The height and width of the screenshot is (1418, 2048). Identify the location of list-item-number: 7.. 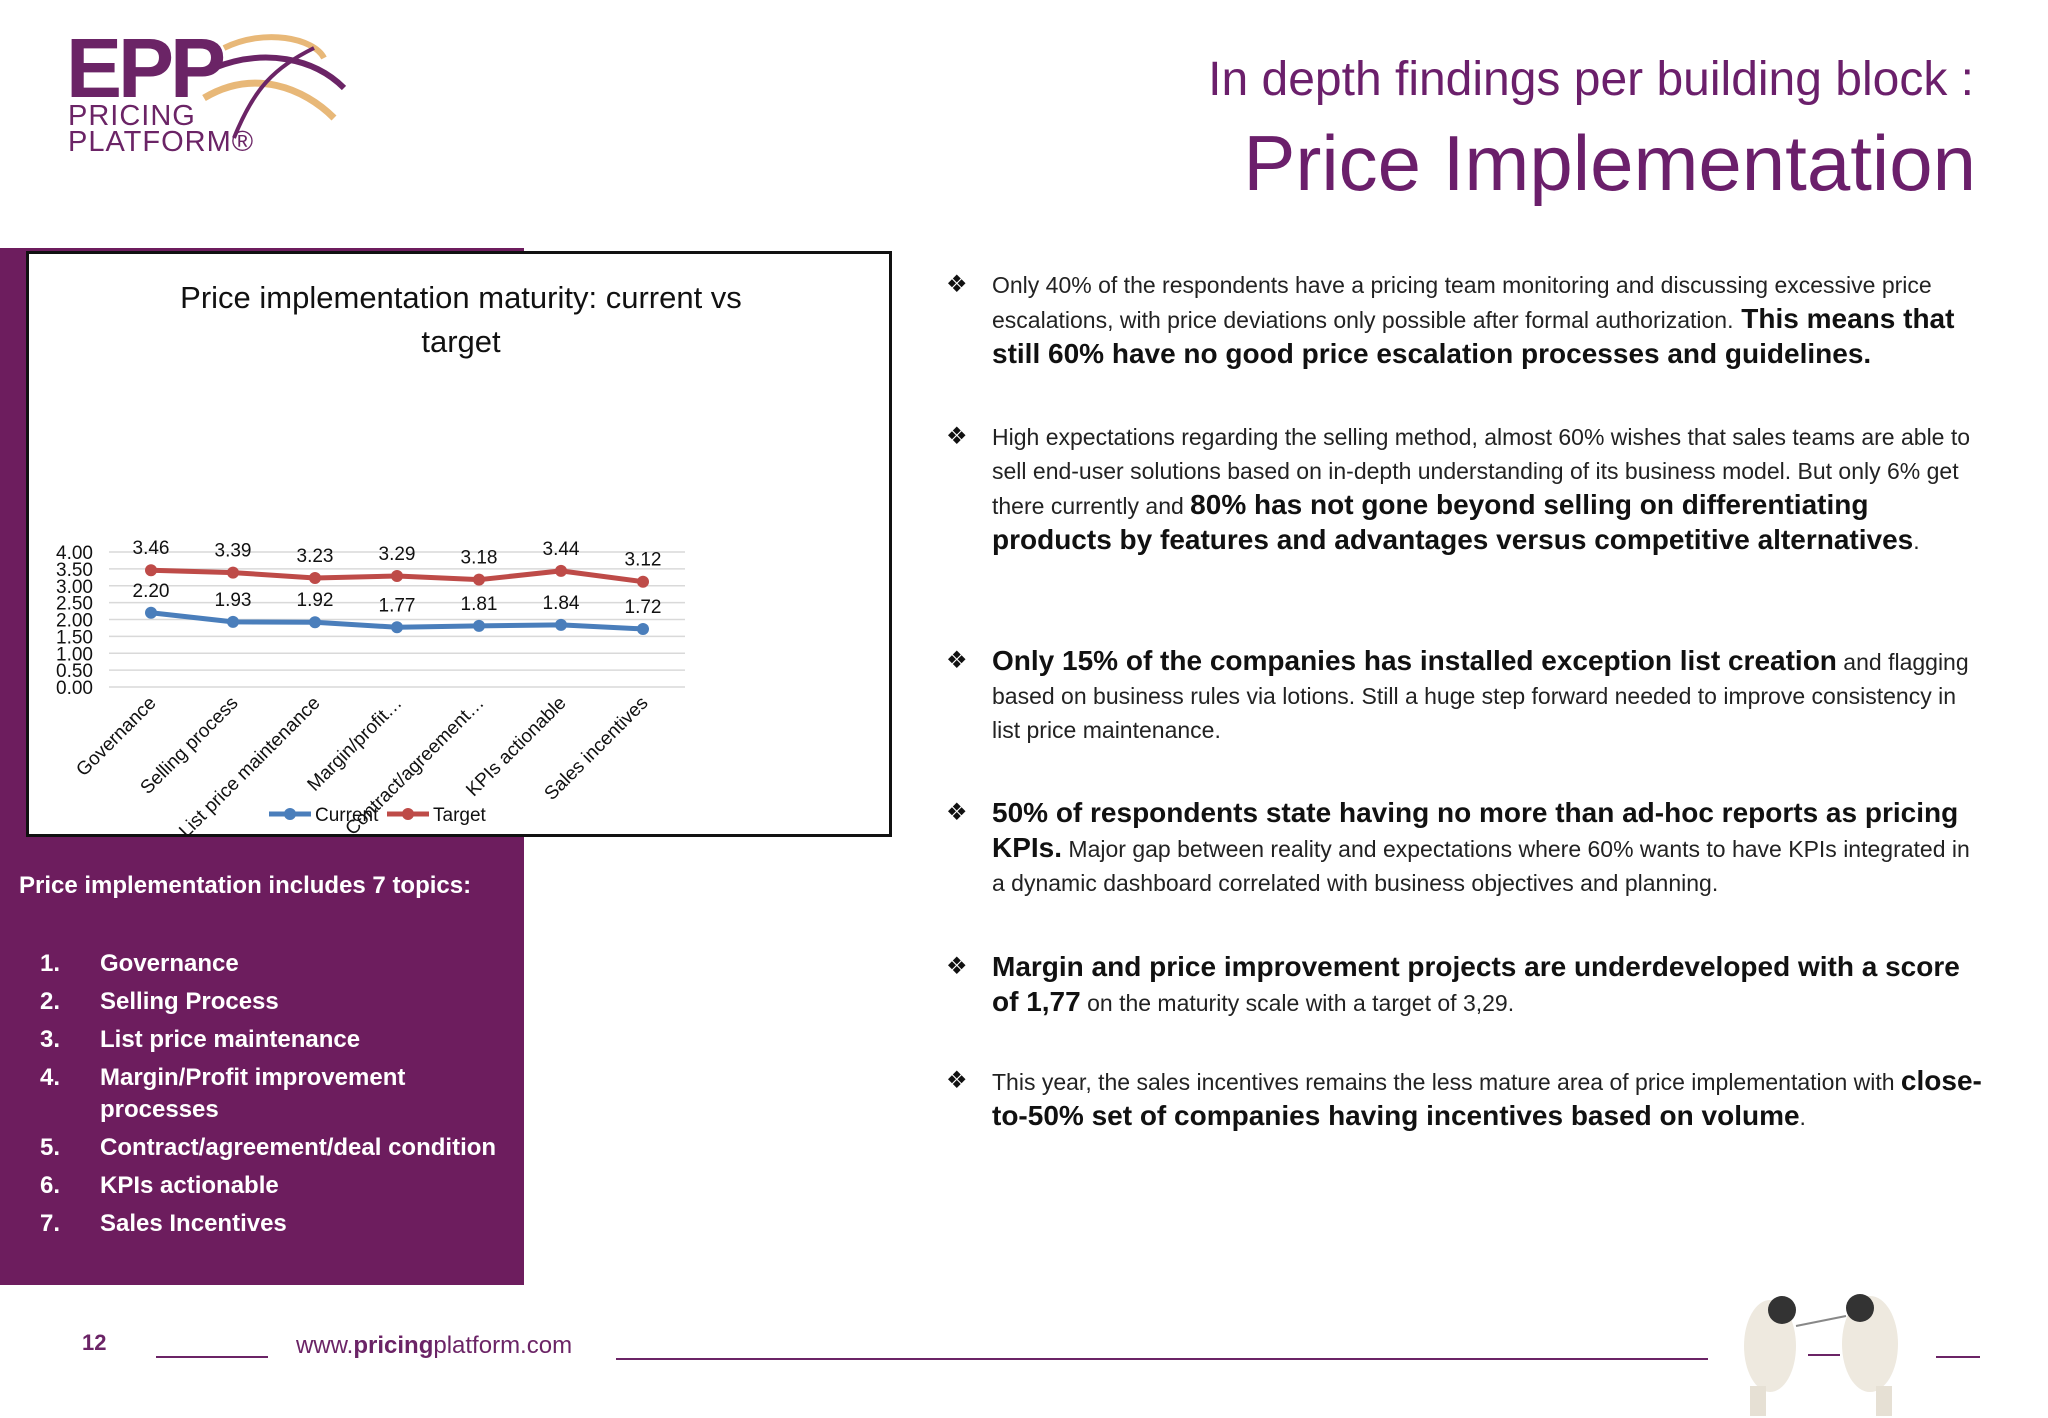
(50, 1223).